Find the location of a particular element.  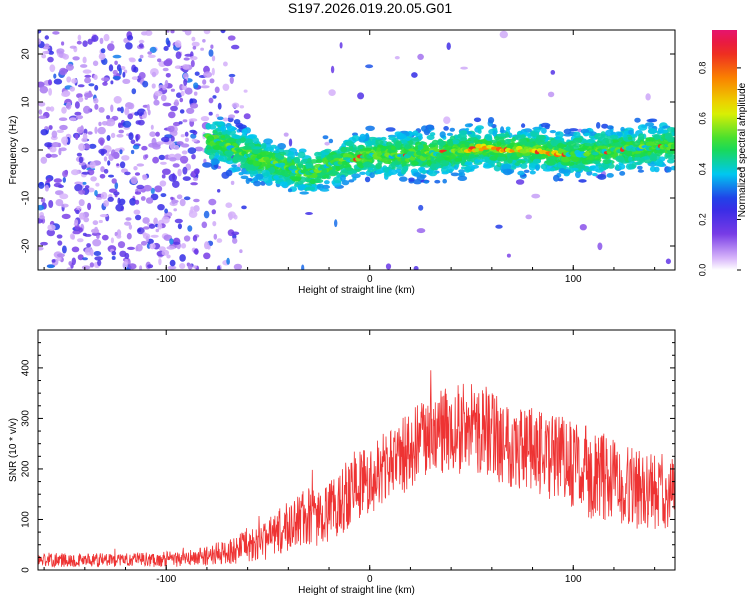

colorbar-tick-label: 0.4 is located at coordinates (702, 169).